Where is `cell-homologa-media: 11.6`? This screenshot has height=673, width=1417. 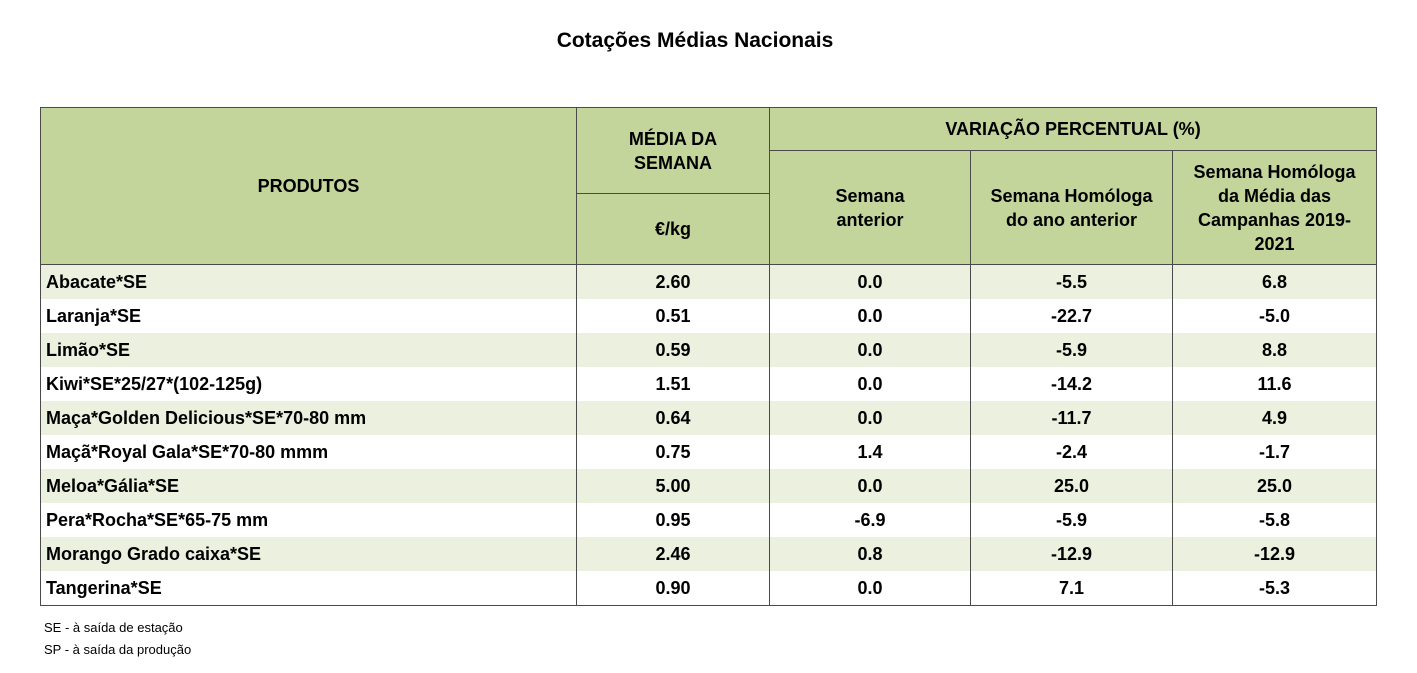
cell-homologa-media: 11.6 is located at coordinates (1274, 384).